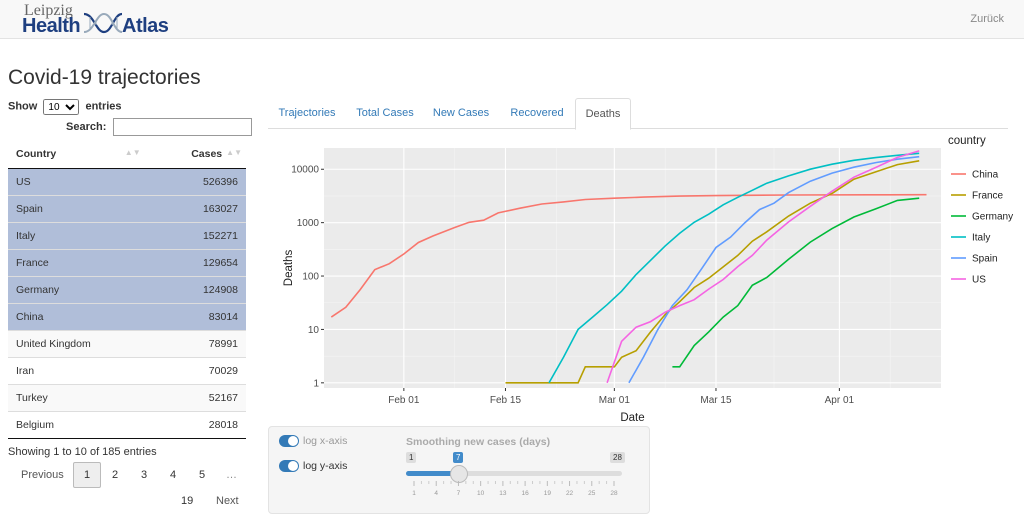 The width and height of the screenshot is (1024, 522). Describe the element at coordinates (127, 263) in the screenshot. I see `table-row: France 129654` at that location.